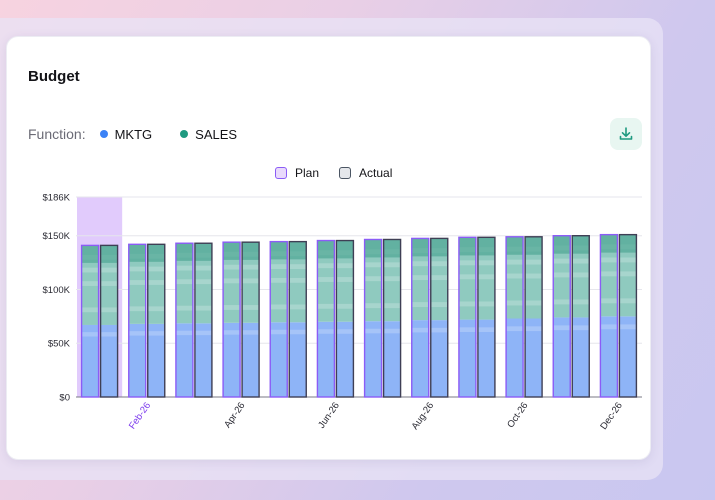 This screenshot has width=715, height=500. I want to click on x-tick-label: Oct-26, so click(517, 415).